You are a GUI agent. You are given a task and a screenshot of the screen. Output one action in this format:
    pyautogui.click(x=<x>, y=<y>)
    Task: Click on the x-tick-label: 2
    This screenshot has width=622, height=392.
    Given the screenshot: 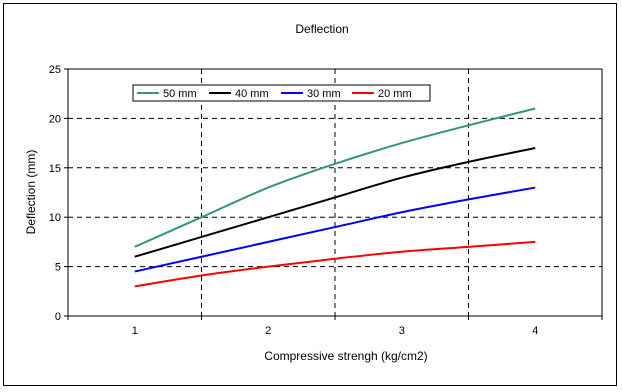 What is the action you would take?
    pyautogui.click(x=268, y=331)
    